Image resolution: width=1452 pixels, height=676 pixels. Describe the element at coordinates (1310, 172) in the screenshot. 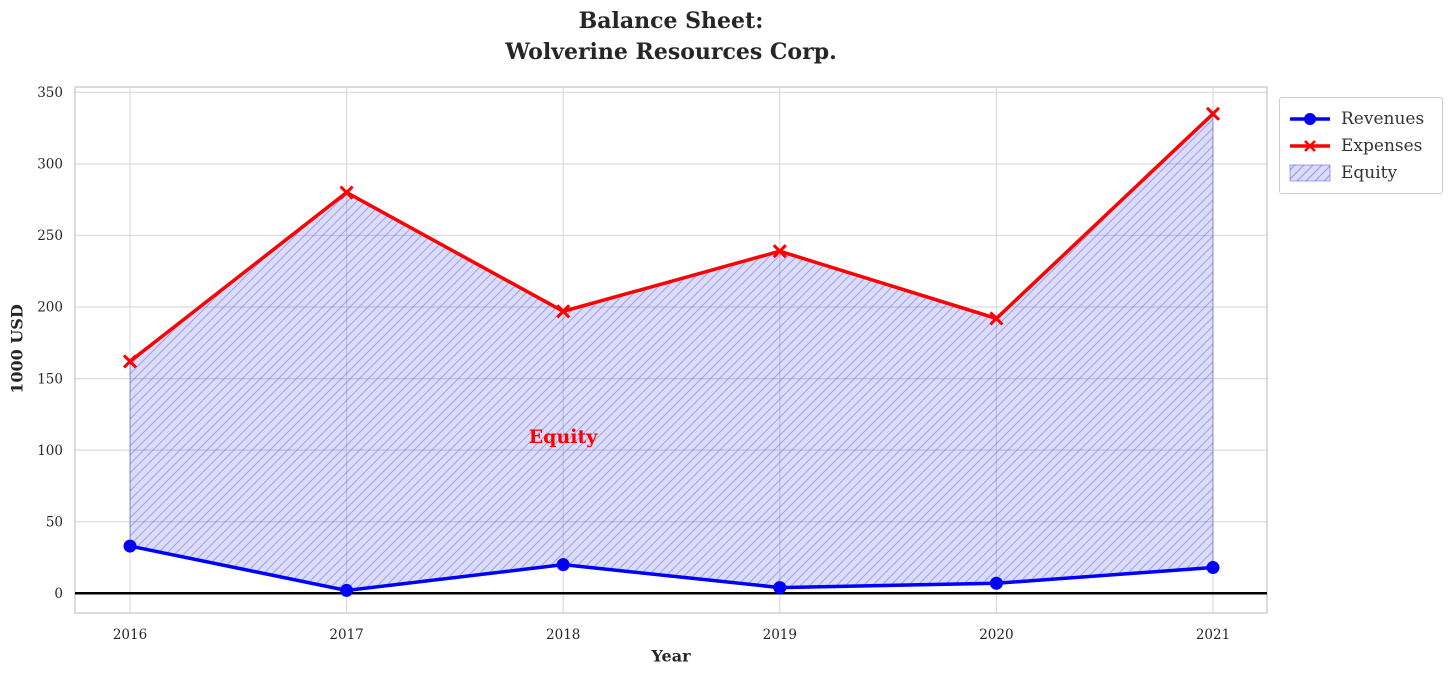

I see `equity-swatch-icon` at that location.